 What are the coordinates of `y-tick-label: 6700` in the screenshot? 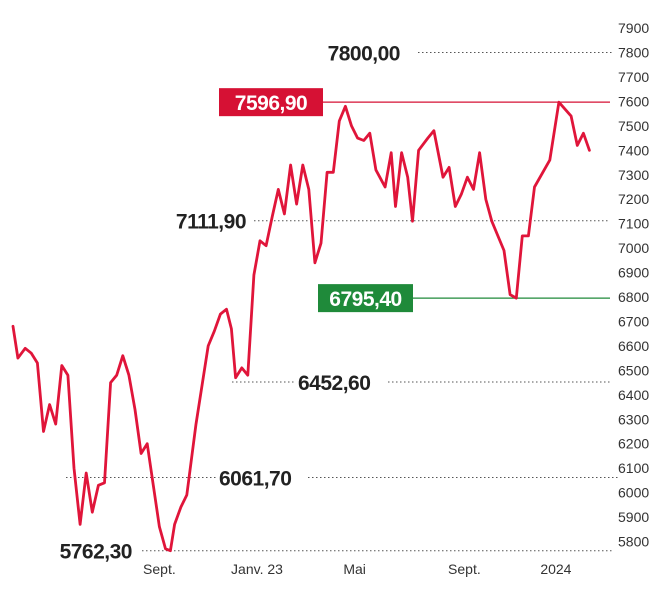 It's located at (633, 321).